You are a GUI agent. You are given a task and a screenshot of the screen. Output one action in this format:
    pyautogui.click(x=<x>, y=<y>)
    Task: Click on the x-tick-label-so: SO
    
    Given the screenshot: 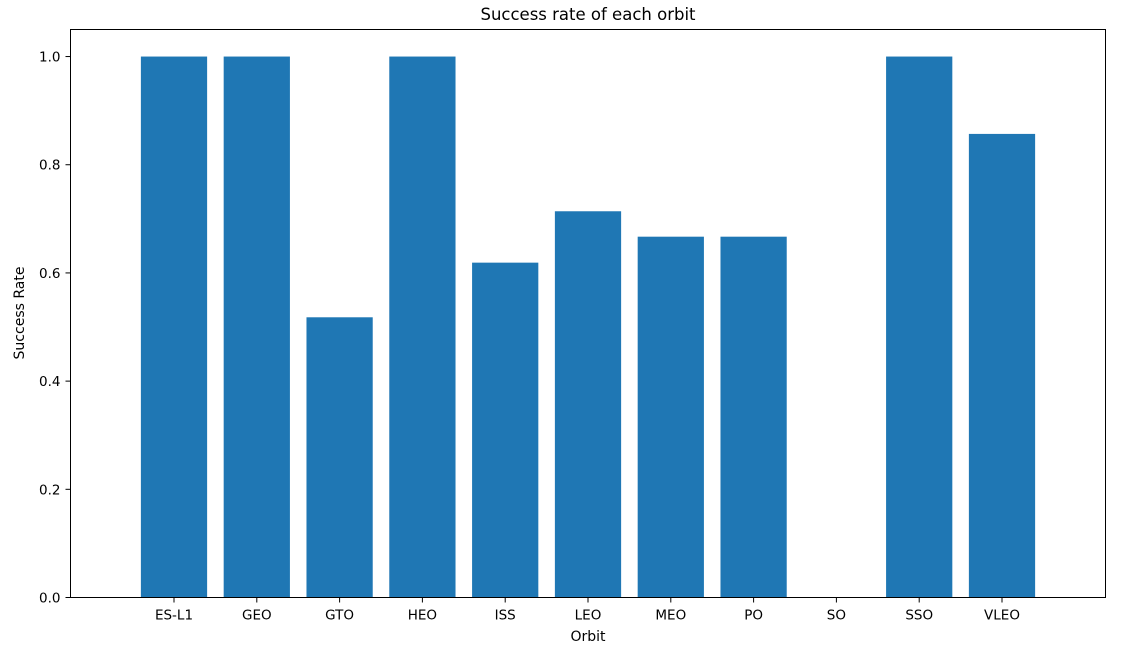 What is the action you would take?
    pyautogui.click(x=836, y=616)
    